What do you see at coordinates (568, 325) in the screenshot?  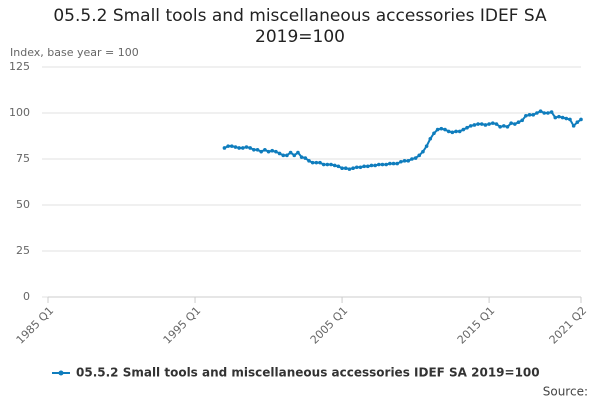 I see `x-tick-label: 2021 Q2` at bounding box center [568, 325].